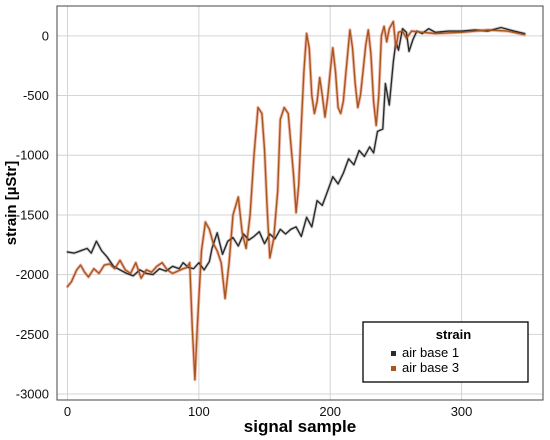  Describe the element at coordinates (32, 214) in the screenshot. I see `y-tick-label-3: -1500` at that location.